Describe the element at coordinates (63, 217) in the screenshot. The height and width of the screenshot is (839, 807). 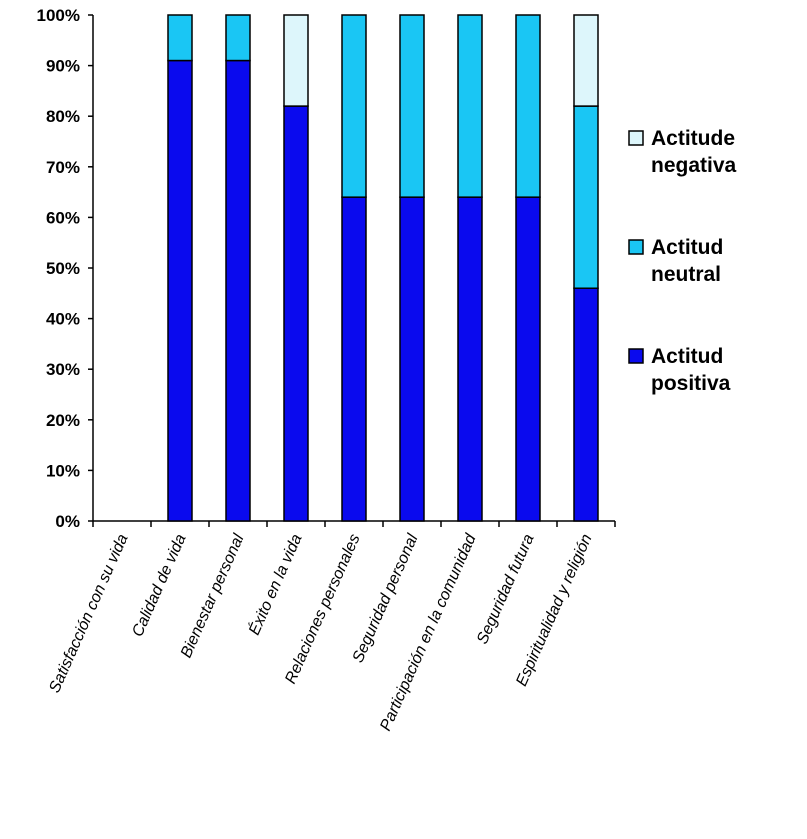
I see `y-tick-label: 60%` at that location.